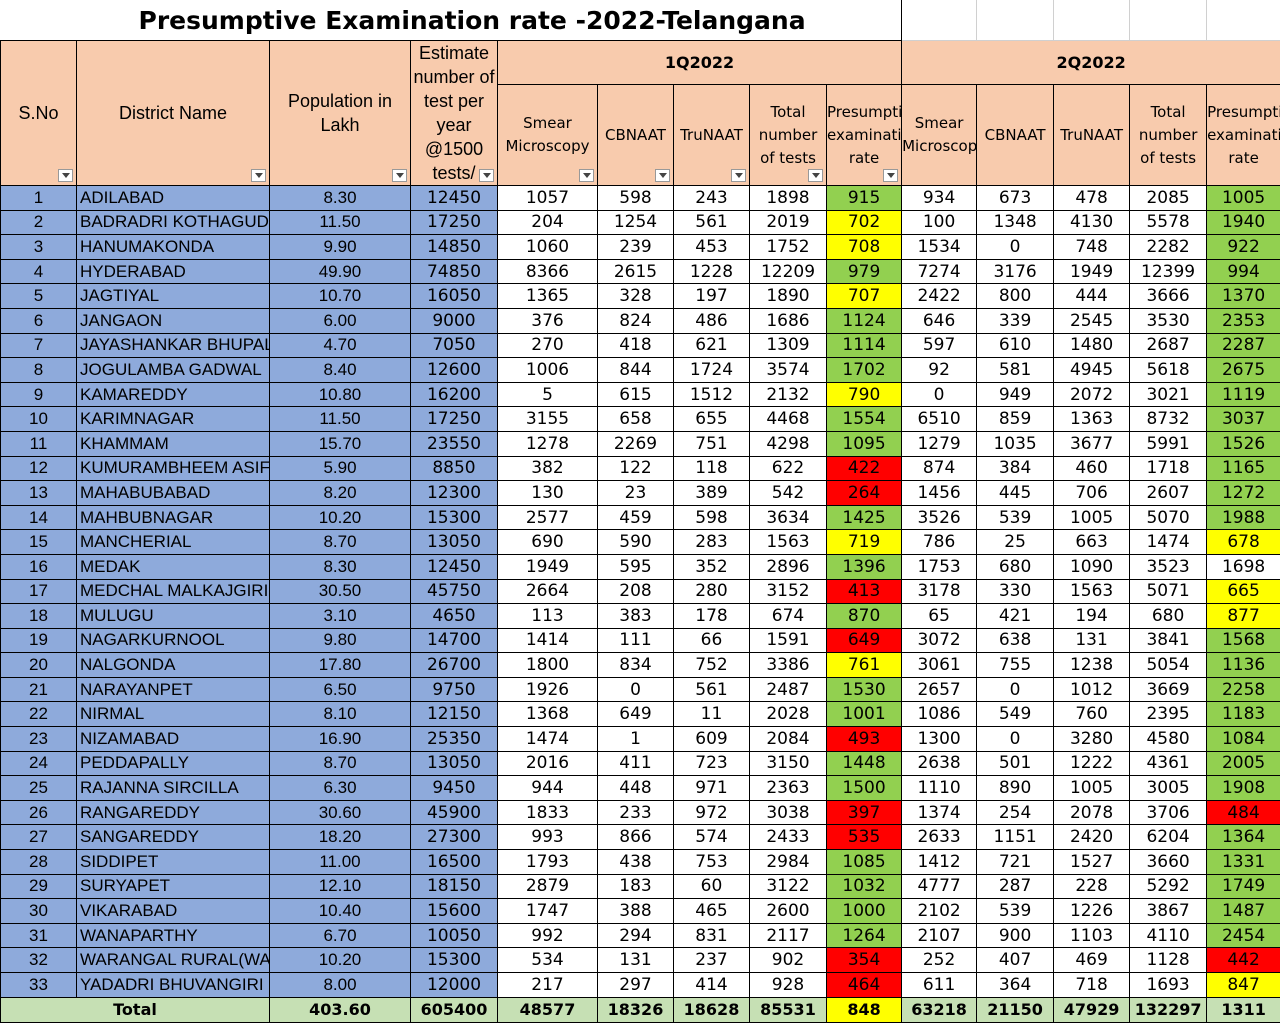 Image resolution: width=1280 pixels, height=1023 pixels. What do you see at coordinates (454, 640) in the screenshot?
I see `estimate-cell: 14700` at bounding box center [454, 640].